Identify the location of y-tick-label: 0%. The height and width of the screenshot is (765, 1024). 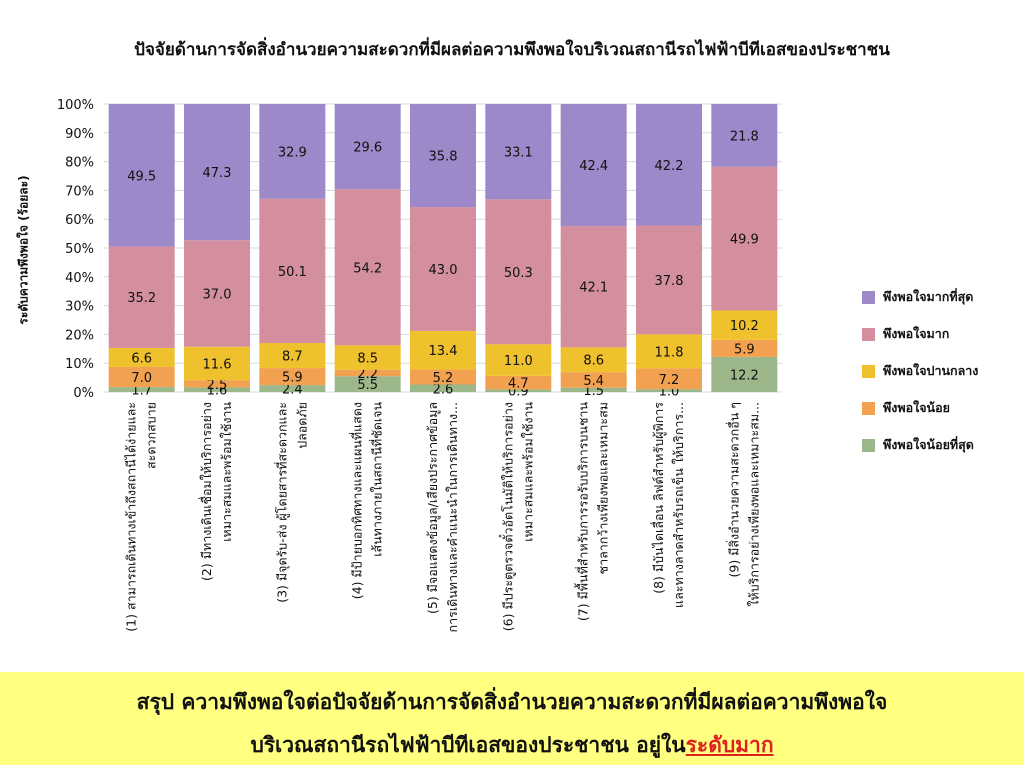
(83, 393).